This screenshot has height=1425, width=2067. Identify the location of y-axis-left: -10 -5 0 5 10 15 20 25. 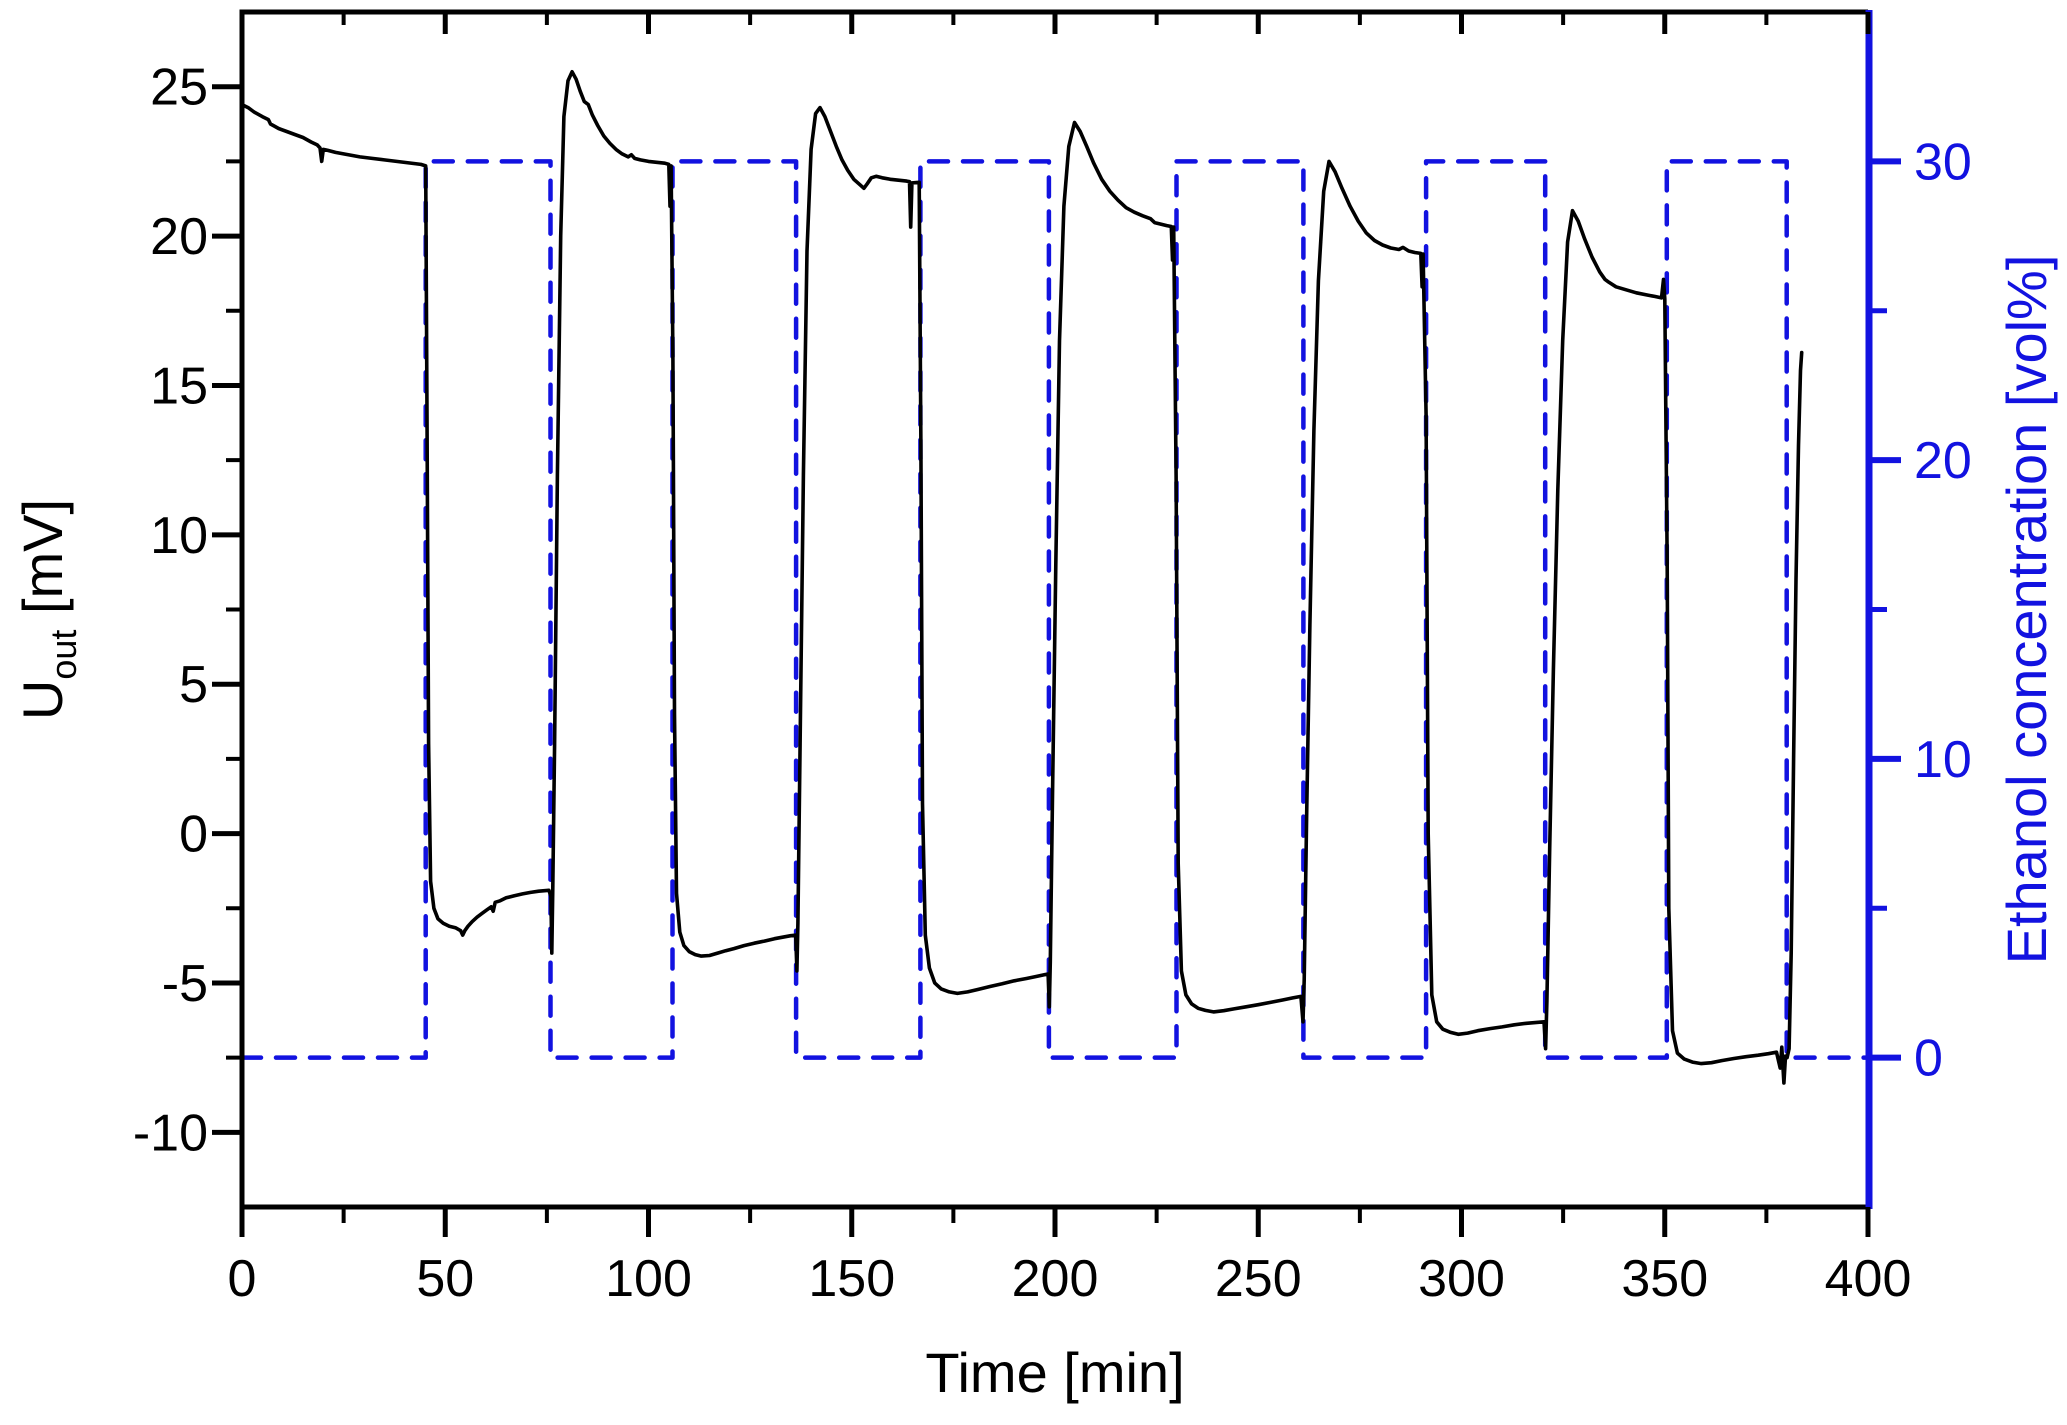
(187, 610).